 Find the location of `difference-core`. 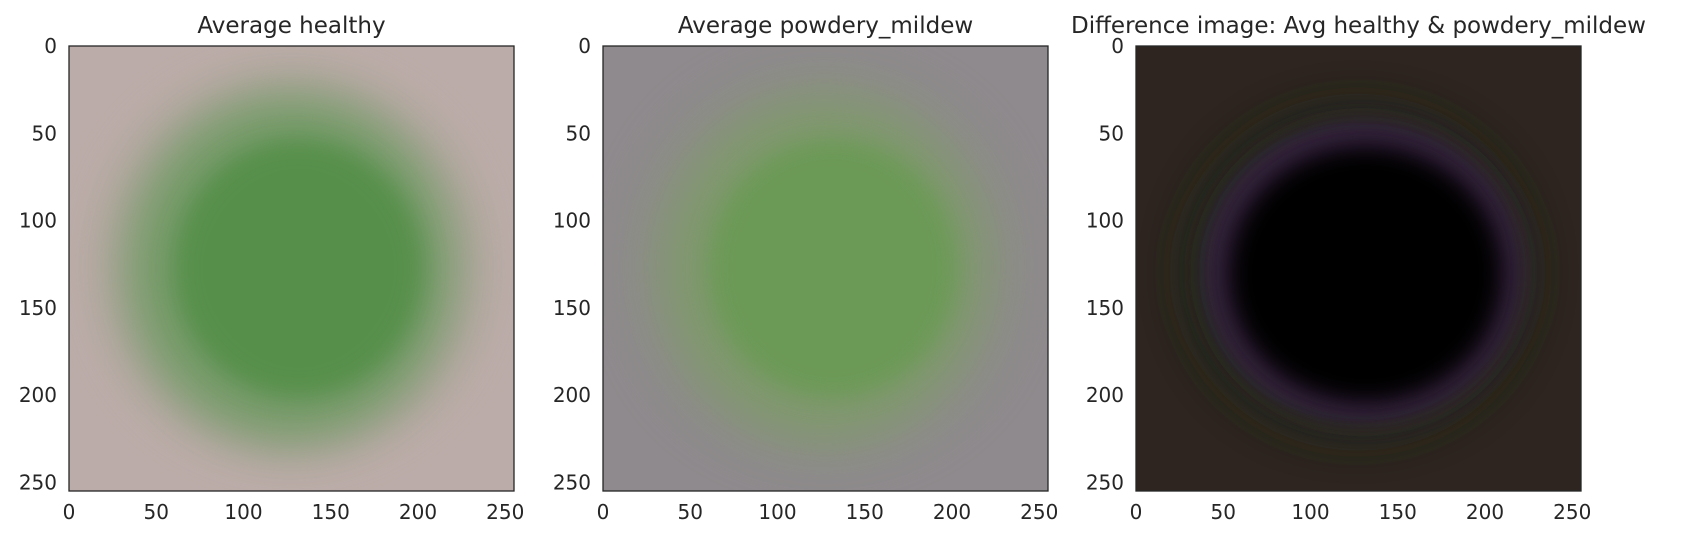

difference-core is located at coordinates (1365, 274).